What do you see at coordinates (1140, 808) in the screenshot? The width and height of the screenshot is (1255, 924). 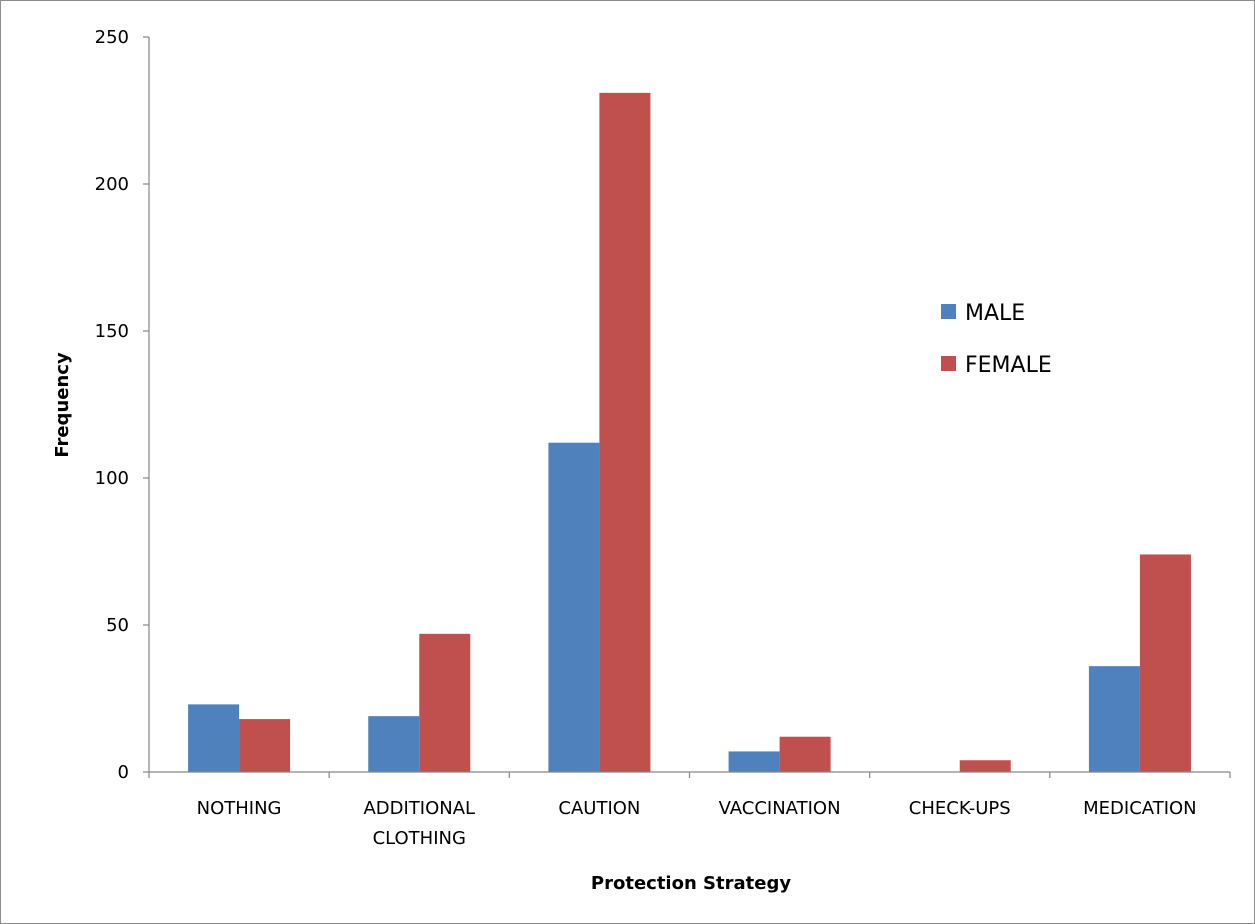 I see `x-category-label: MEDICATION` at bounding box center [1140, 808].